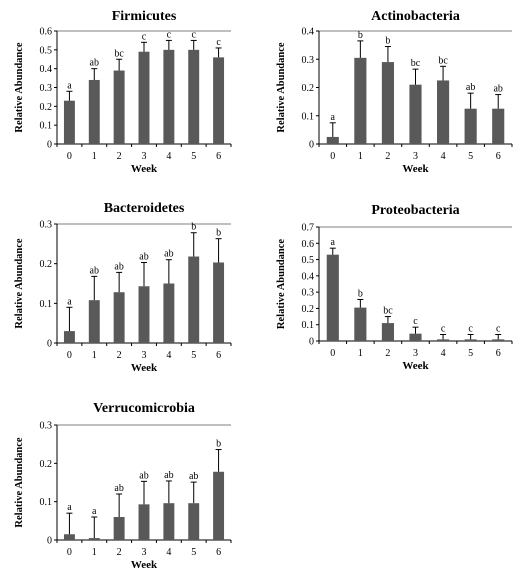 The width and height of the screenshot is (514, 573). Describe the element at coordinates (415, 210) in the screenshot. I see `panel-title: Proteobacteria` at that location.